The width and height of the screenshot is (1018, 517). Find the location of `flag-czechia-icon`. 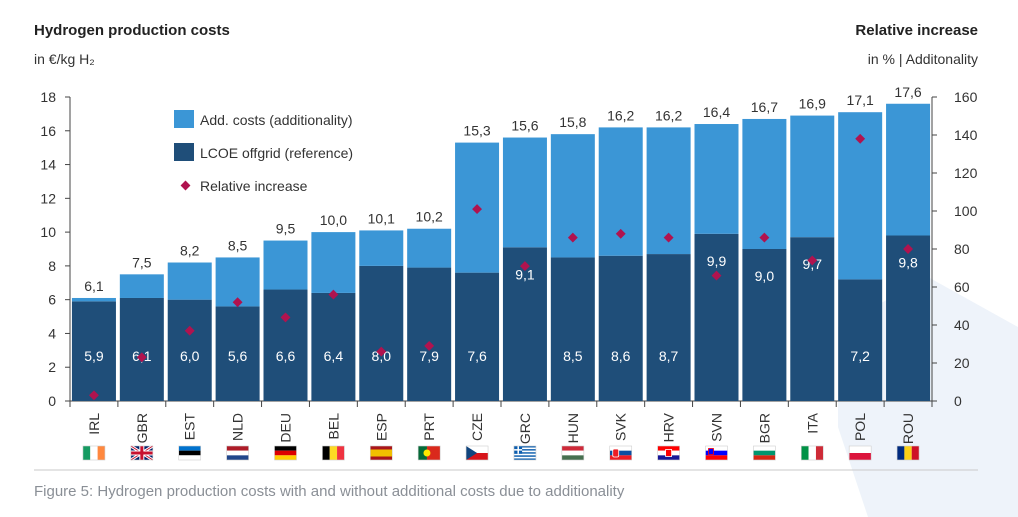

flag-czechia-icon is located at coordinates (477, 453).